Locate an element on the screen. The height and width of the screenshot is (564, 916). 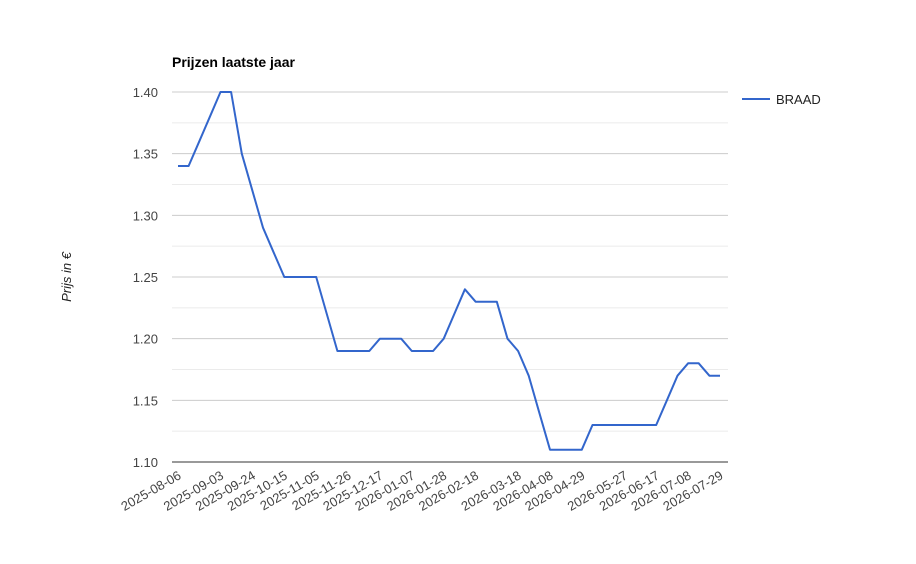
y-axis-label: Prijs in € is located at coordinates (66, 276).